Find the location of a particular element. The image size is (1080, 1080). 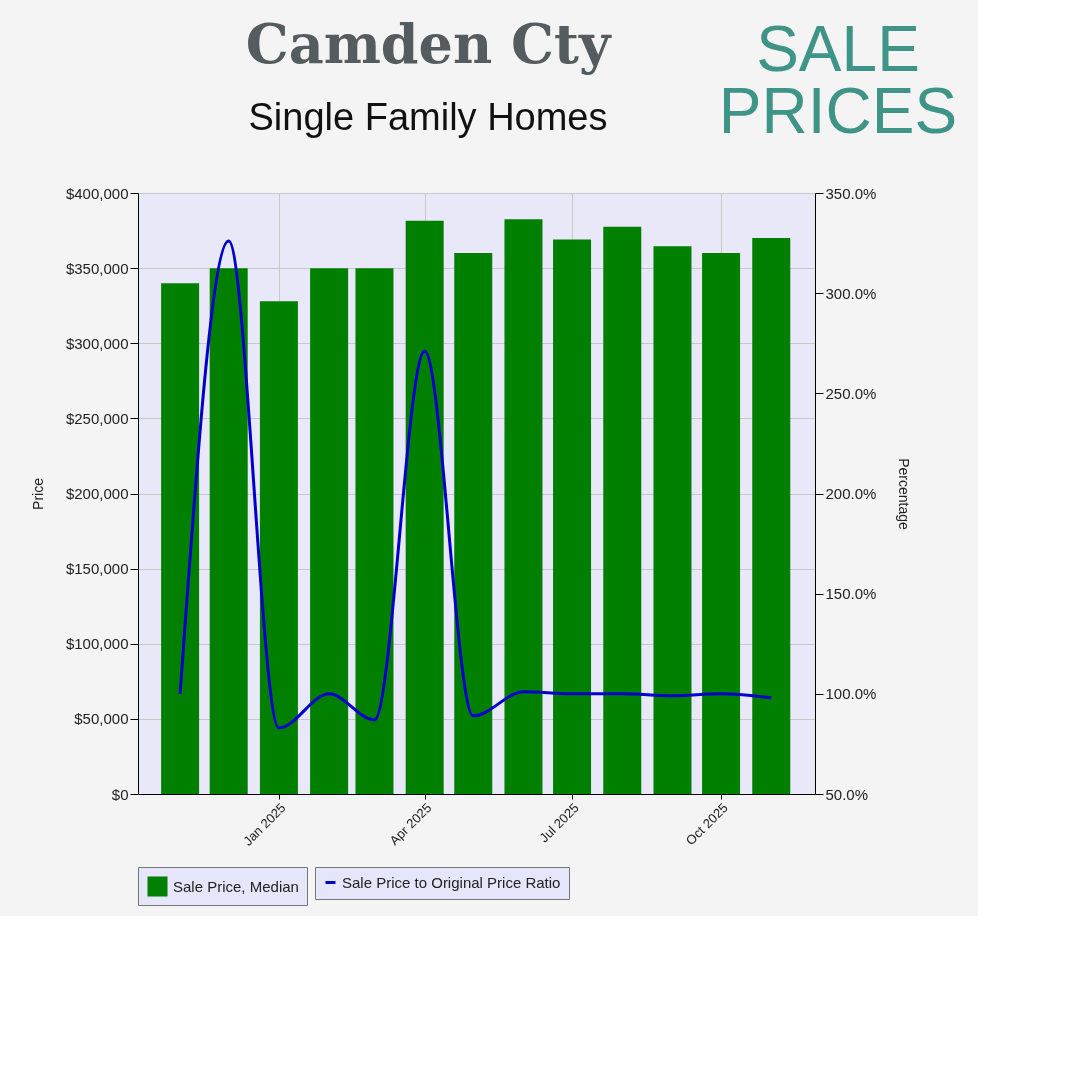

y-tick-label: $100,000 is located at coordinates (97, 644).